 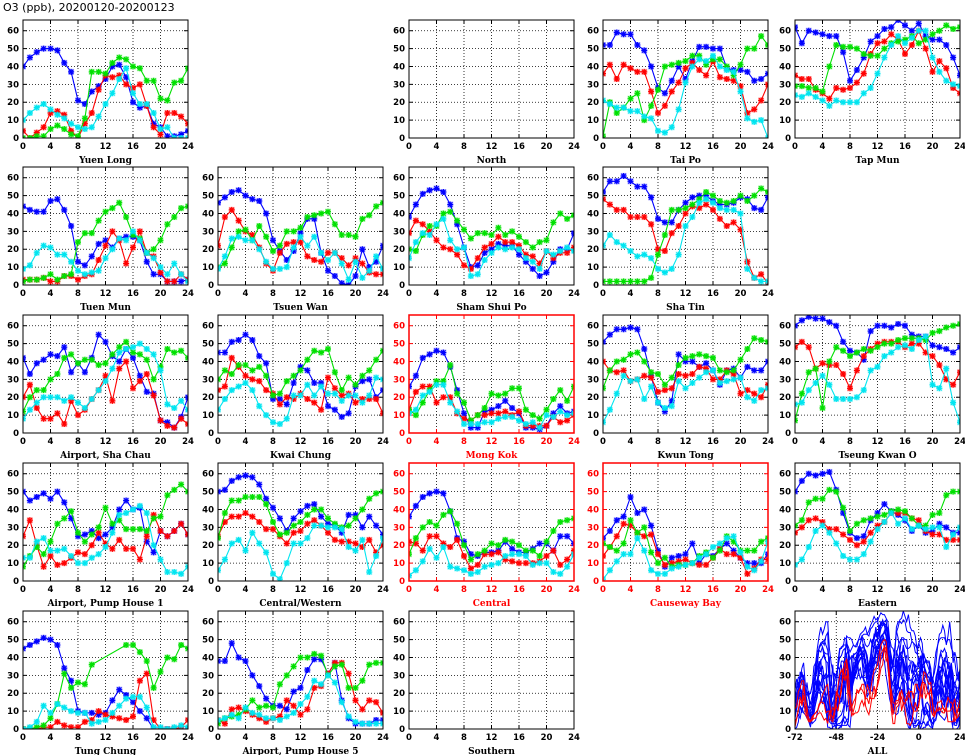 I want to click on x-tick-label: 4, so click(x=823, y=442).